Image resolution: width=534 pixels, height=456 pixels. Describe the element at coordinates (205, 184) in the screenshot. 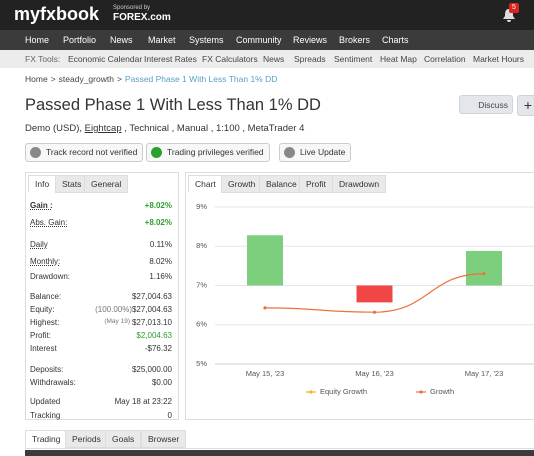

I see `tab: Chart` at that location.